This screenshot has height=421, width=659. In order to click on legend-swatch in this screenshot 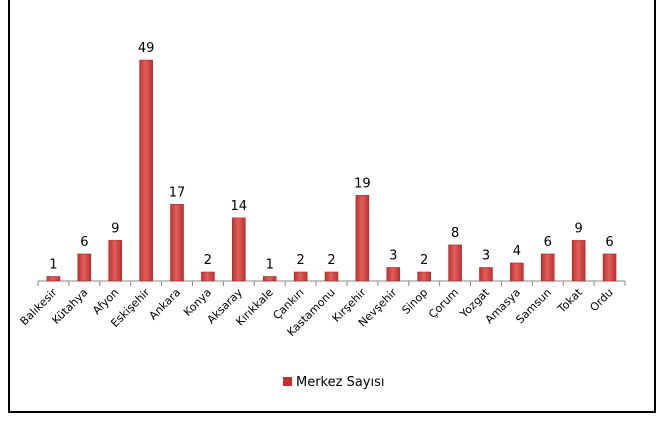, I will do `click(287, 381)`.